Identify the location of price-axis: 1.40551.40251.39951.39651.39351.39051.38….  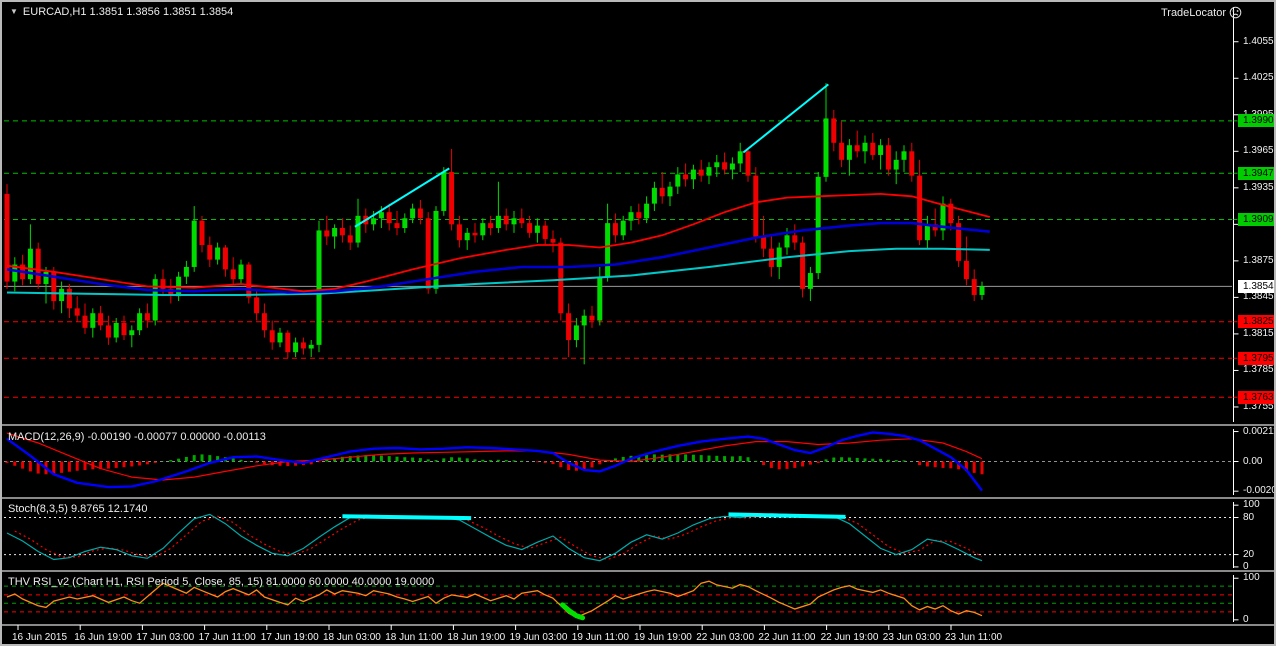
(1255, 313).